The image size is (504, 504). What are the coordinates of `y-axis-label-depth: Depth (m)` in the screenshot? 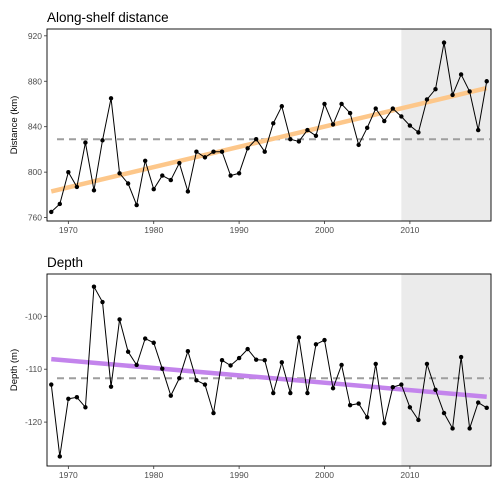 It's located at (14, 370).